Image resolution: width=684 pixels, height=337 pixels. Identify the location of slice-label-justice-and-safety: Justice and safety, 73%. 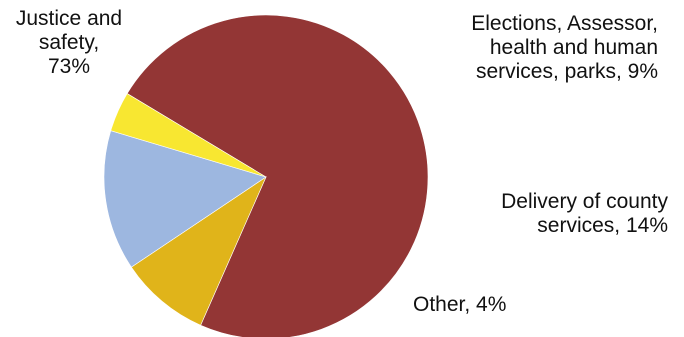
(69, 42).